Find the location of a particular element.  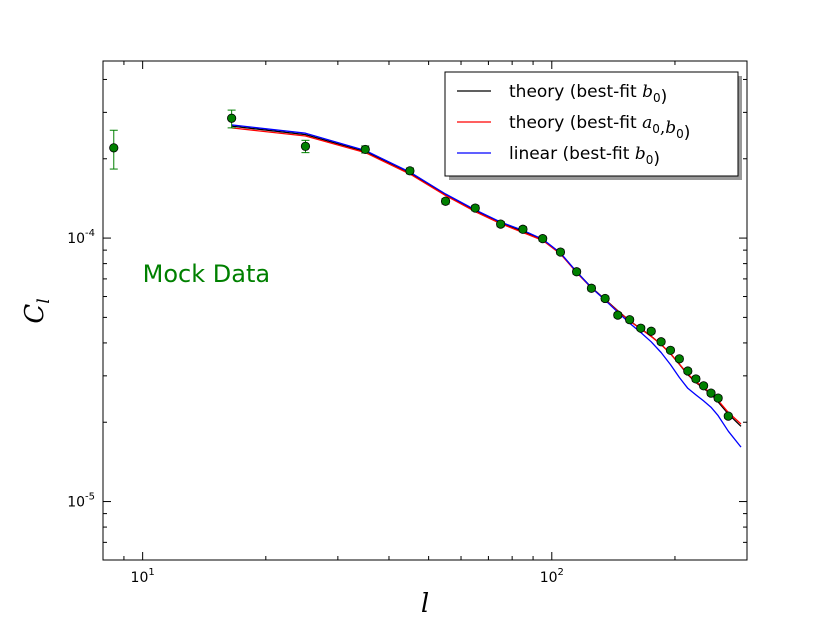

y-axis-label-sub: l is located at coordinates (44, 300).